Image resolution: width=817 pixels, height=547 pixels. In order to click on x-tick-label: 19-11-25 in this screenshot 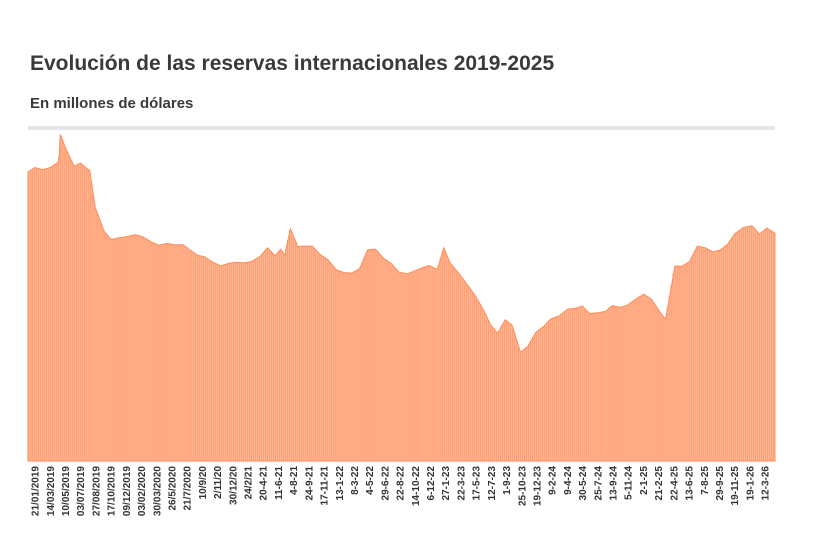, I will do `click(735, 486)`.